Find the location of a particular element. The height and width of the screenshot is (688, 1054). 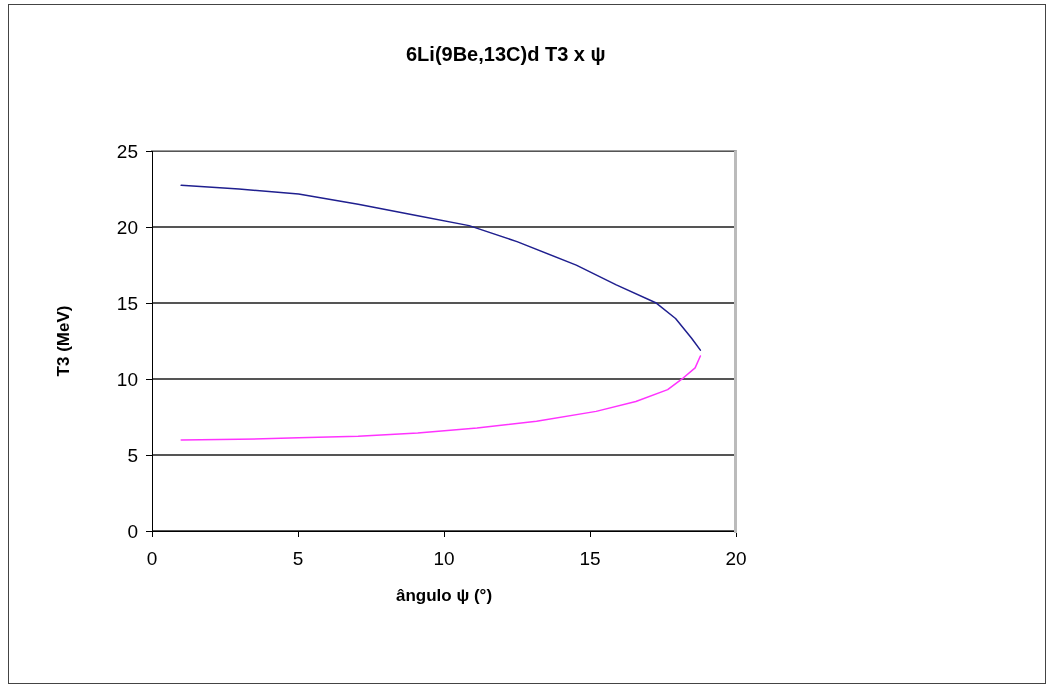

y-tick-label: 20 is located at coordinates (127, 227).